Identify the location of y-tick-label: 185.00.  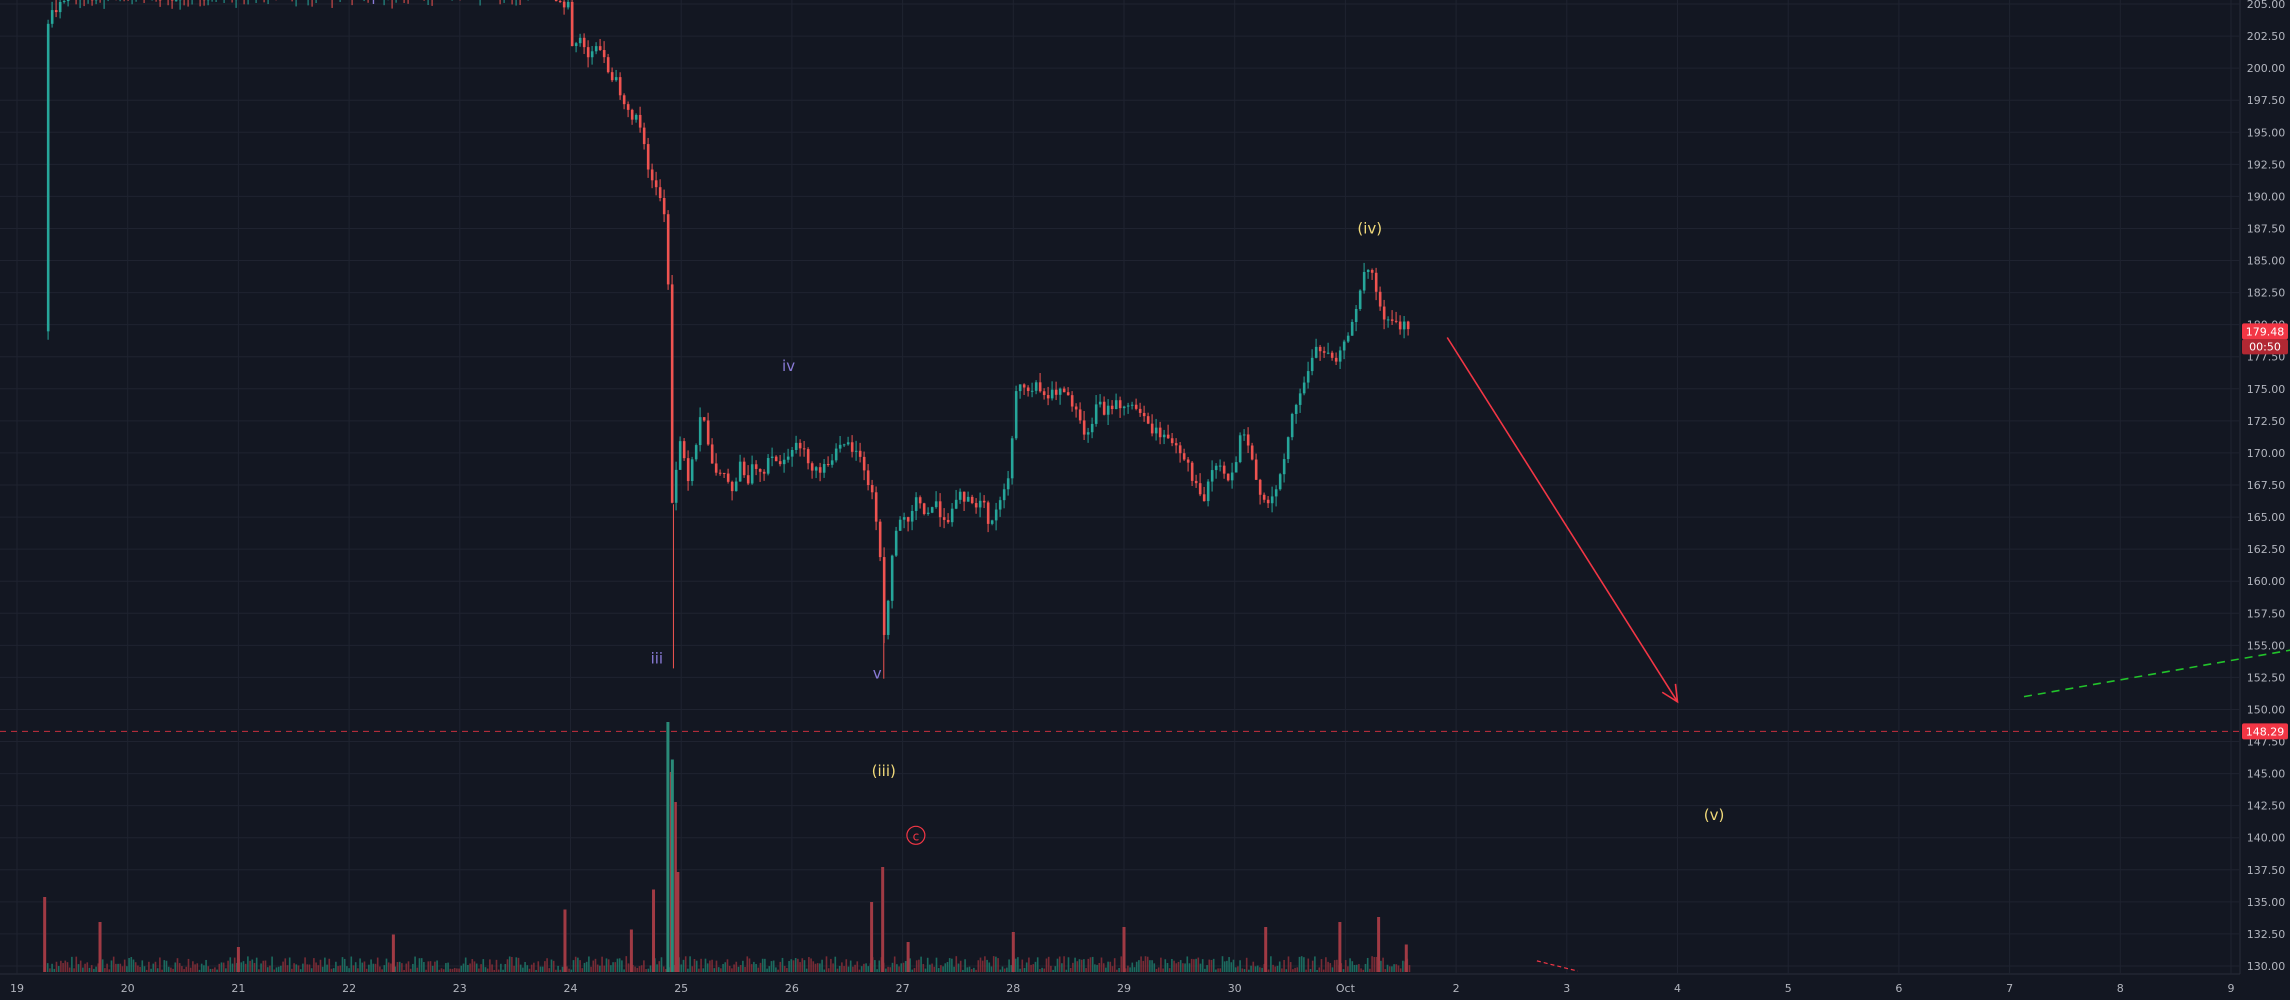
(2266, 261).